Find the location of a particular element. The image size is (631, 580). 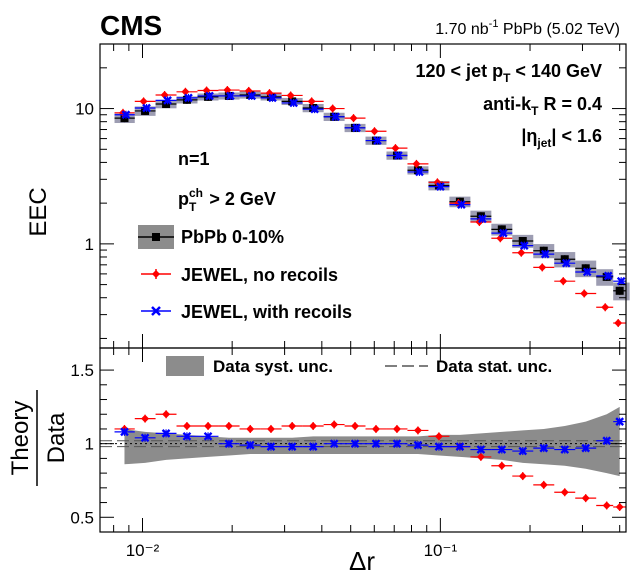

luminosity-label: 1.70 nb-1 PbPb (5.02 TeV) is located at coordinates (527, 28).